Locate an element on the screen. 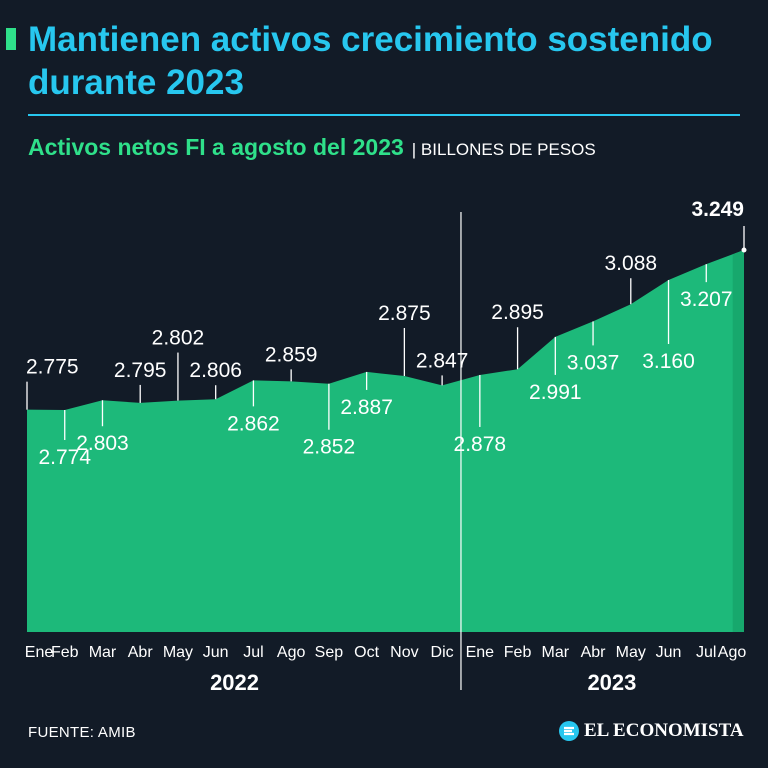  data-label: 3.037 is located at coordinates (593, 362).